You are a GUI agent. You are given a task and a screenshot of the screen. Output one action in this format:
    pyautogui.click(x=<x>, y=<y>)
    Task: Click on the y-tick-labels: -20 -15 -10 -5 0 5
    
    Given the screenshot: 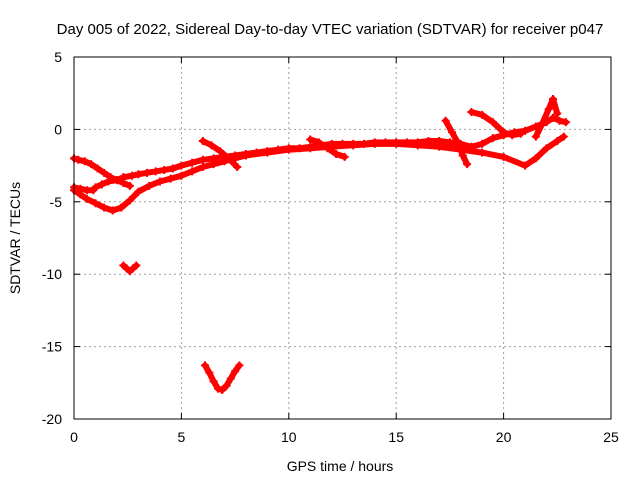 What is the action you would take?
    pyautogui.click(x=52, y=238)
    